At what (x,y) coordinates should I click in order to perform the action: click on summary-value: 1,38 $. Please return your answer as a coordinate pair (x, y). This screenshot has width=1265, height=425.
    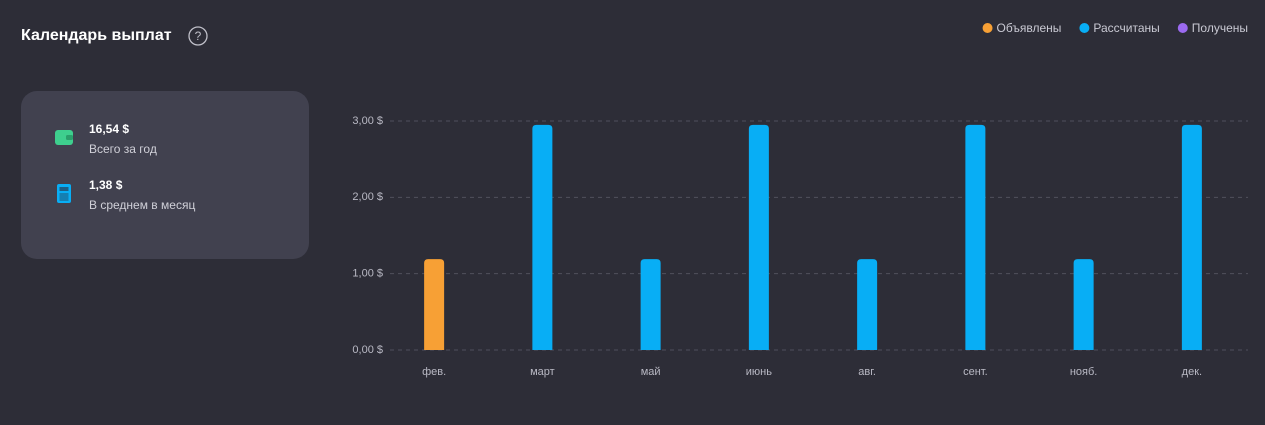
    Looking at the image, I should click on (106, 185).